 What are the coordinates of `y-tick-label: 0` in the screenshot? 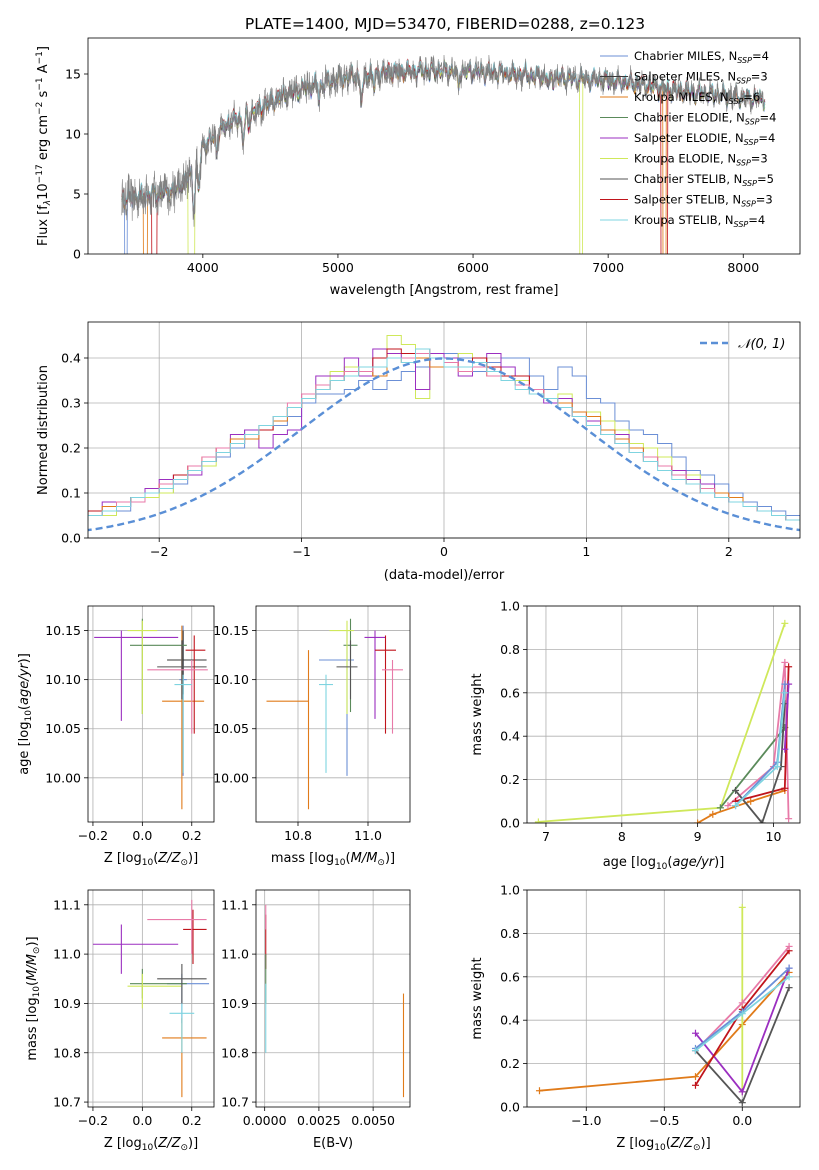 It's located at (77, 254).